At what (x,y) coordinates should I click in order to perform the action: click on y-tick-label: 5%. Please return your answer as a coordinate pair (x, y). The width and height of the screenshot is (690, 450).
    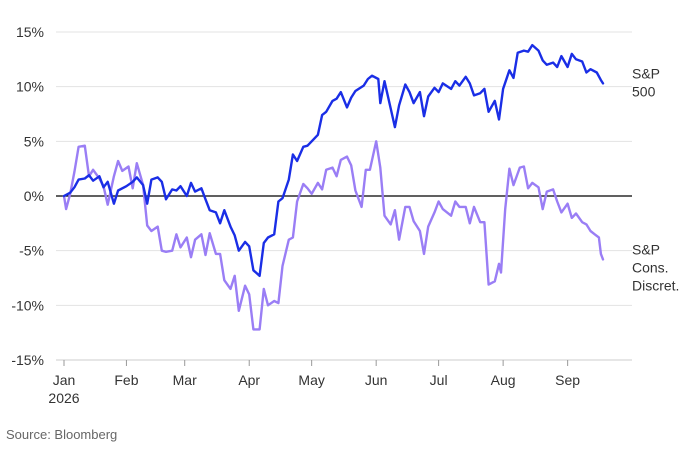
    Looking at the image, I should click on (34, 141).